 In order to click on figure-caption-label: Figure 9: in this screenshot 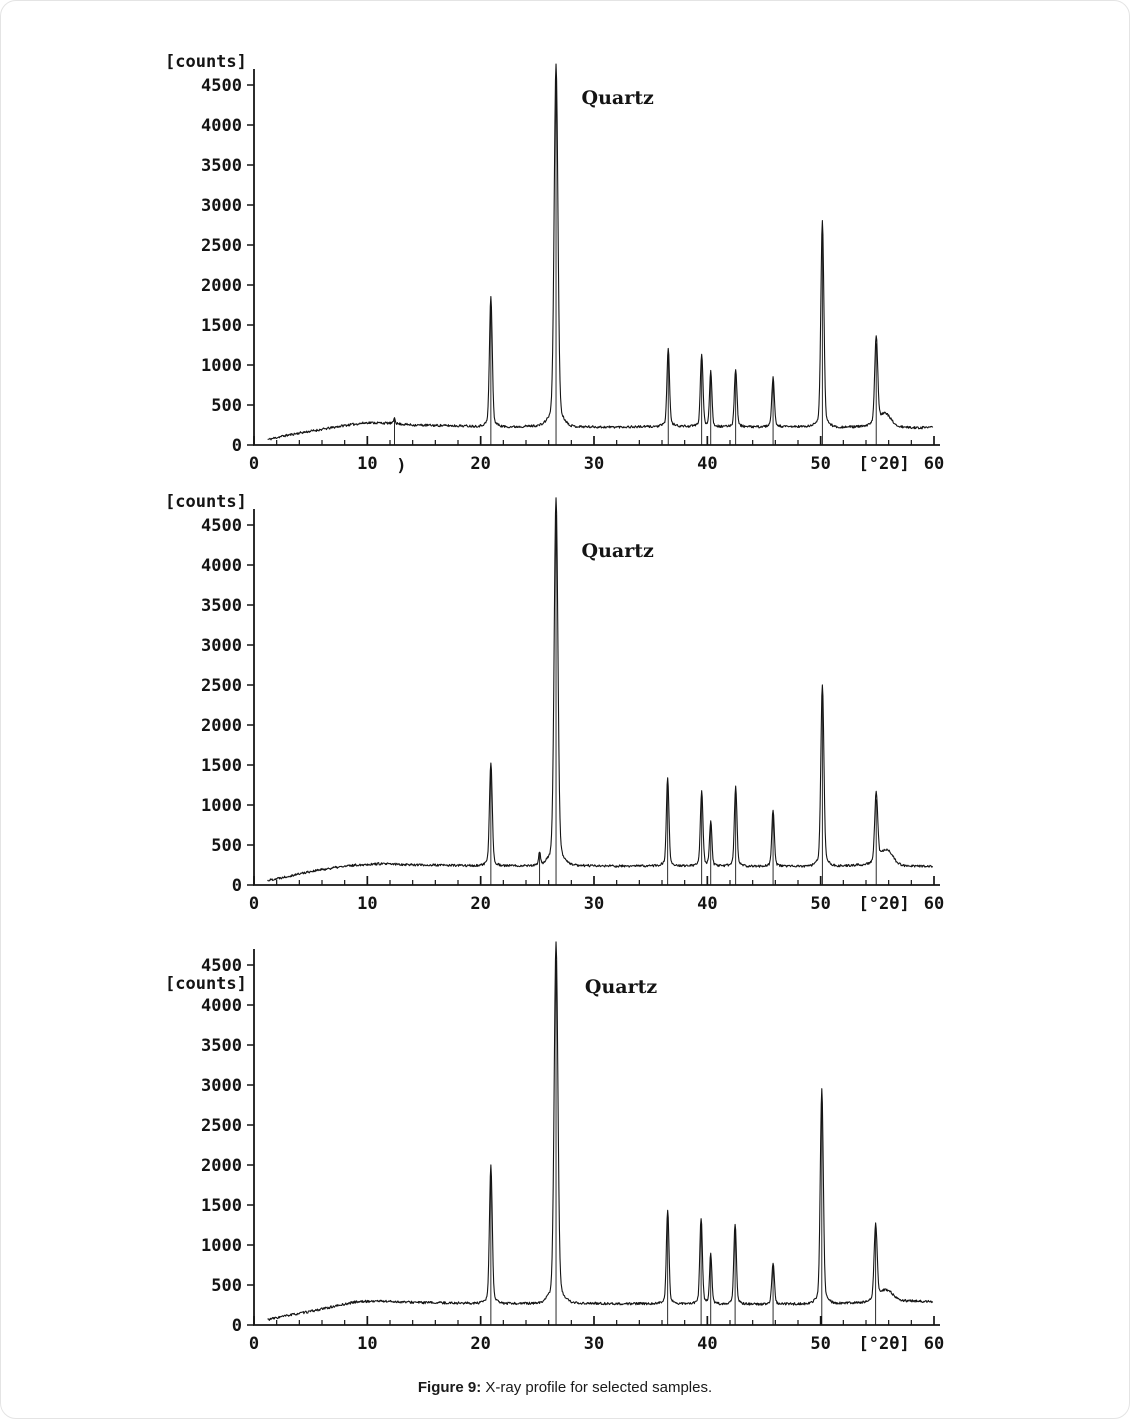, I will do `click(449, 1387)`.